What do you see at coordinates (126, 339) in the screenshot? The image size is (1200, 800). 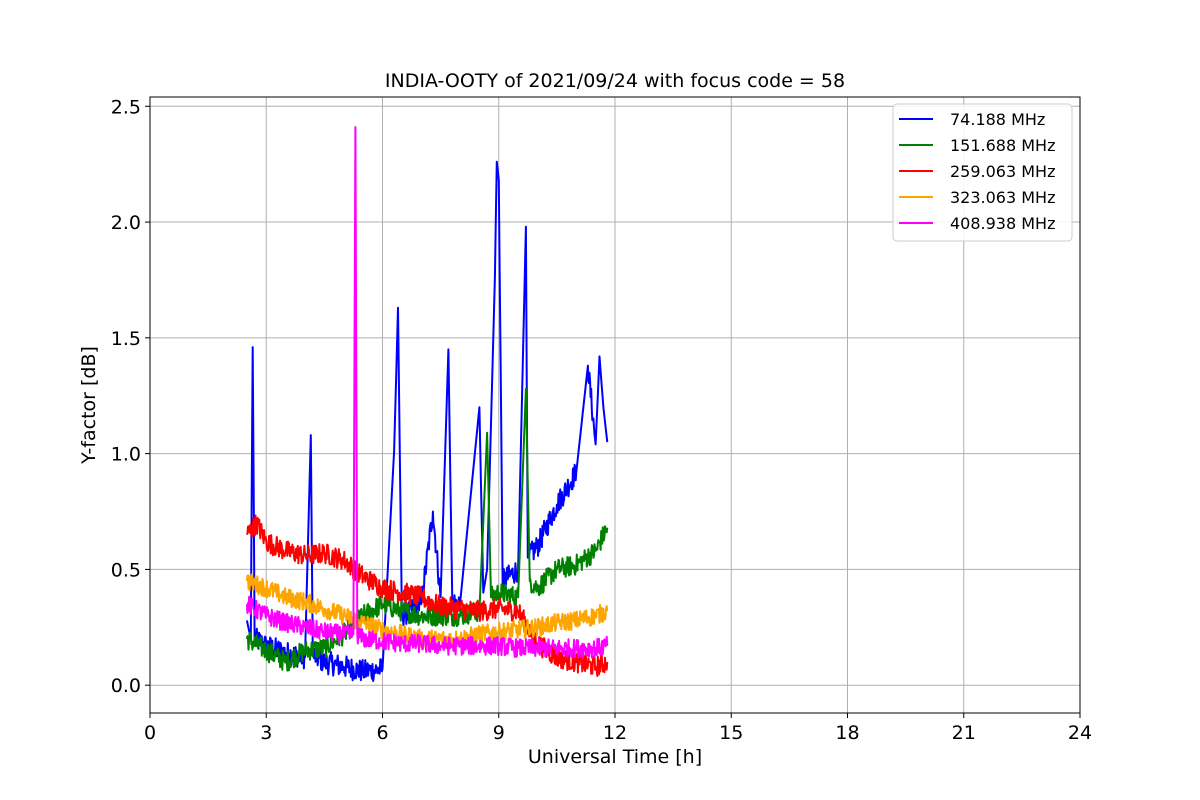 I see `y-tick-label: 1.5` at bounding box center [126, 339].